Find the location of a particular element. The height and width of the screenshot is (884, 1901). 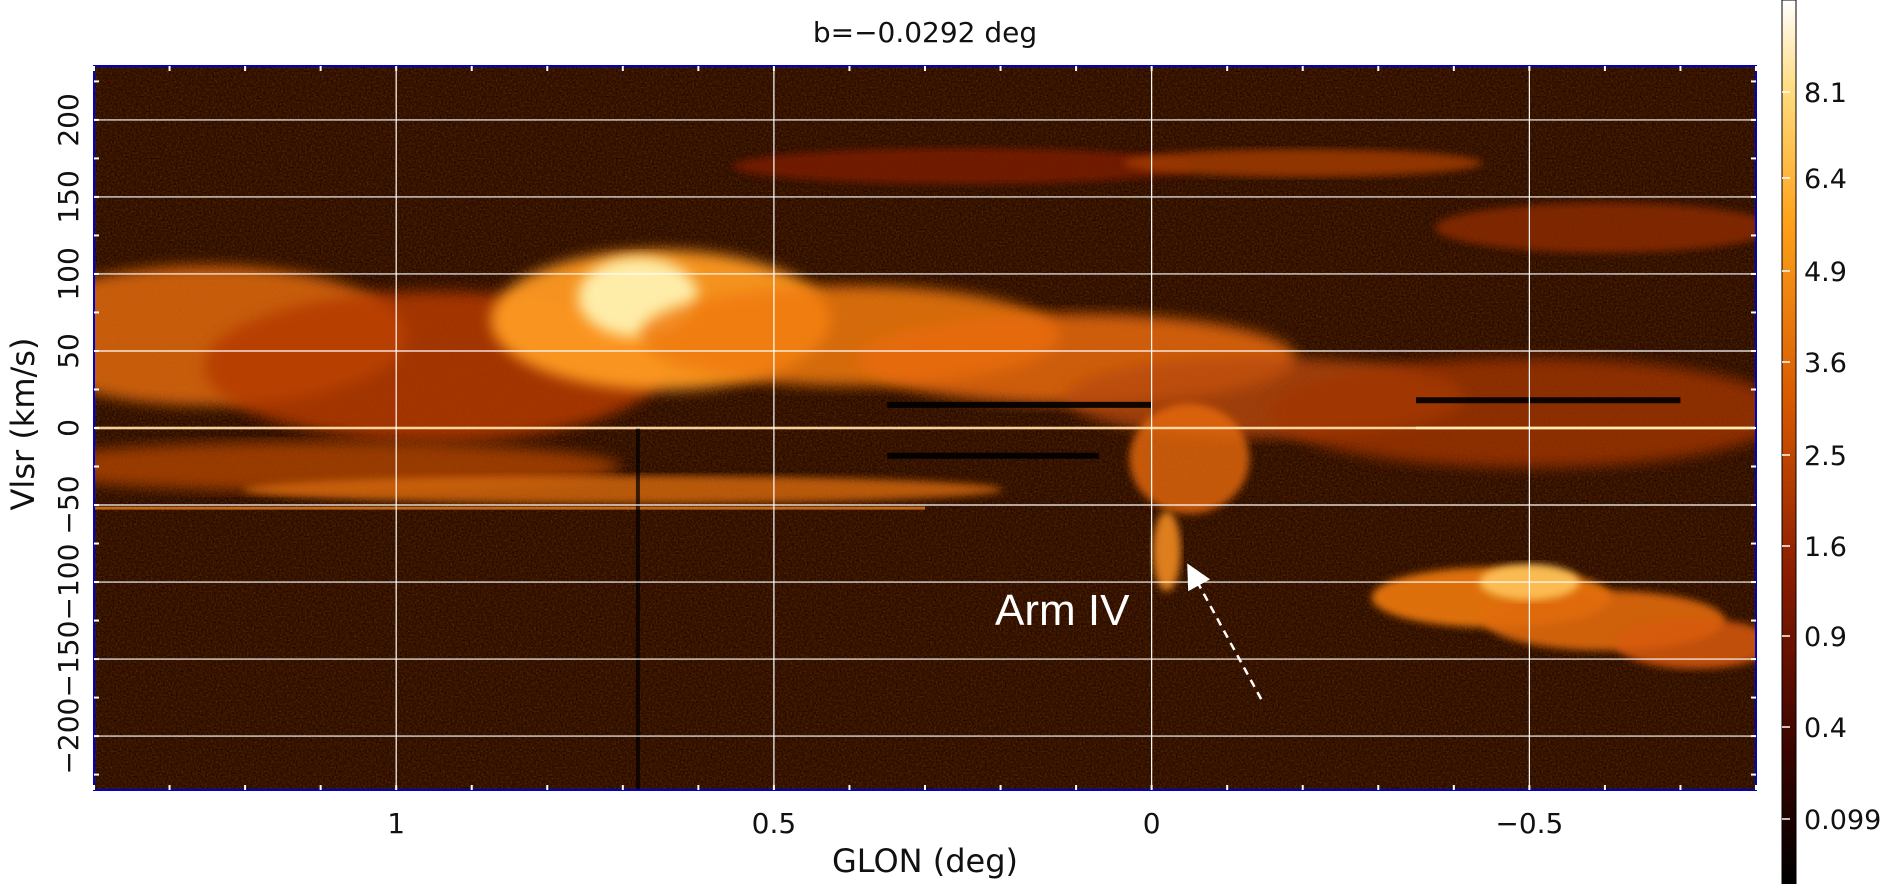

colorbar-ticks: 8.1 6.4 4.9 3.6 2.5 1.6 0.9 0.4 0.099 is located at coordinates (1831, 457).